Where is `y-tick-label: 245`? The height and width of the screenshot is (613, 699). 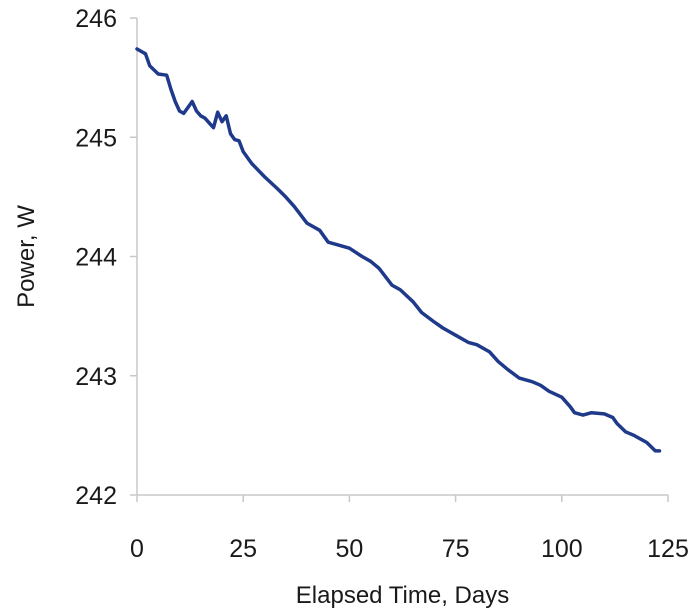 y-tick-label: 245 is located at coordinates (96, 138).